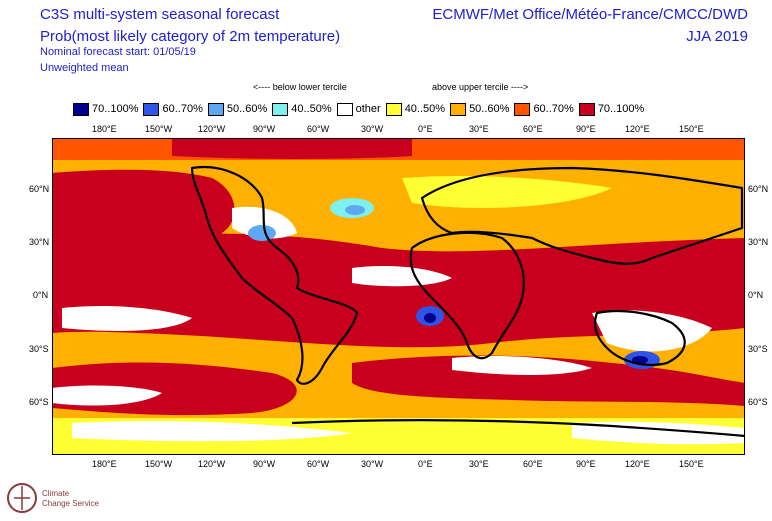 The height and width of the screenshot is (521, 772). What do you see at coordinates (56, 493) in the screenshot?
I see `logo-line1: Climate` at bounding box center [56, 493].